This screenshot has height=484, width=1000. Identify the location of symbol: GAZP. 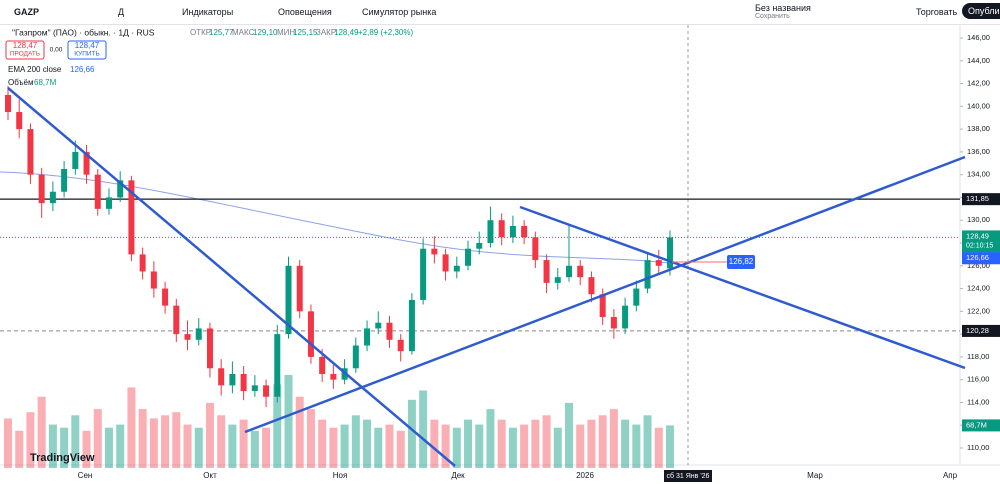
(27, 12).